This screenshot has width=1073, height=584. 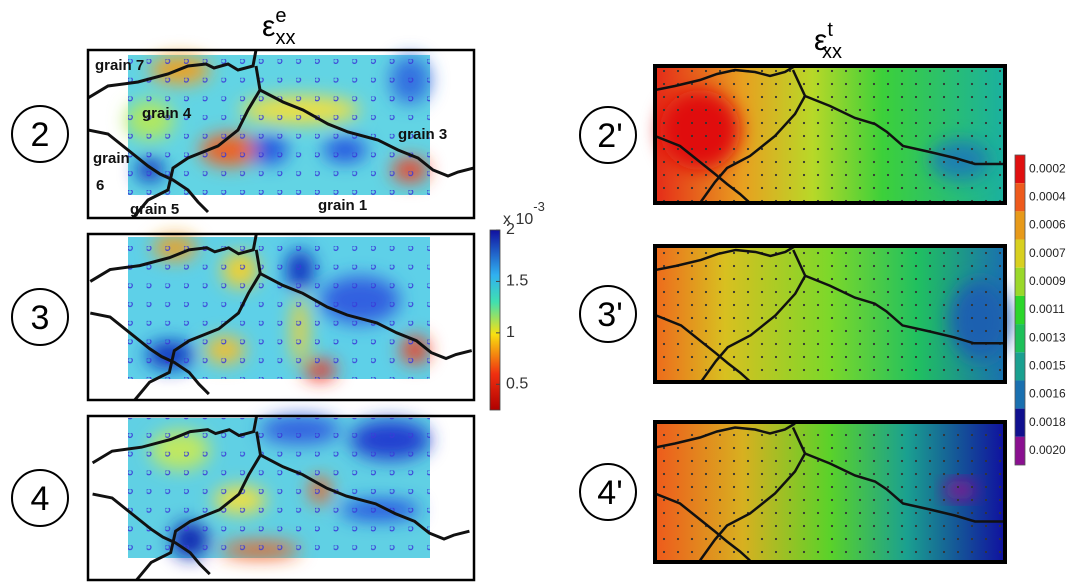 I want to click on grain-label: grain 5, so click(x=154, y=209).